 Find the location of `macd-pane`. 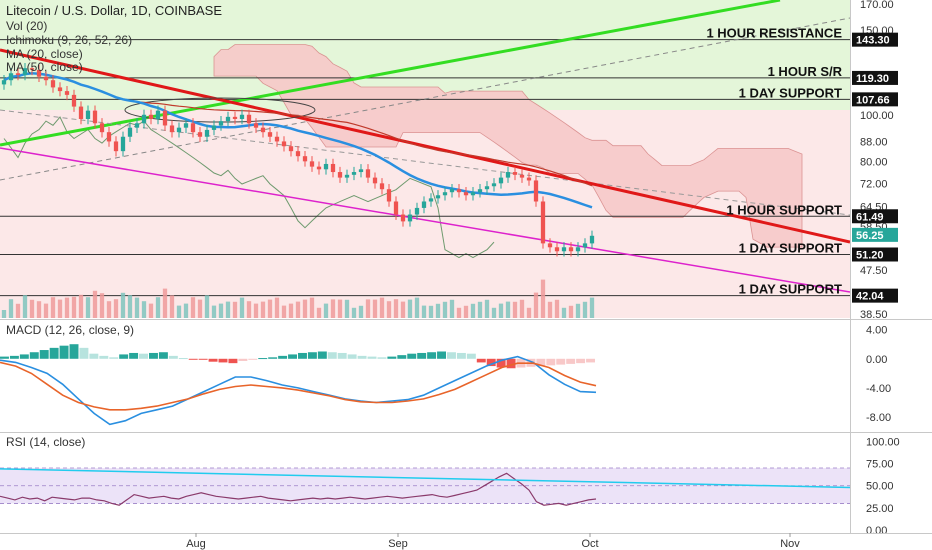

macd-pane is located at coordinates (298, 385).